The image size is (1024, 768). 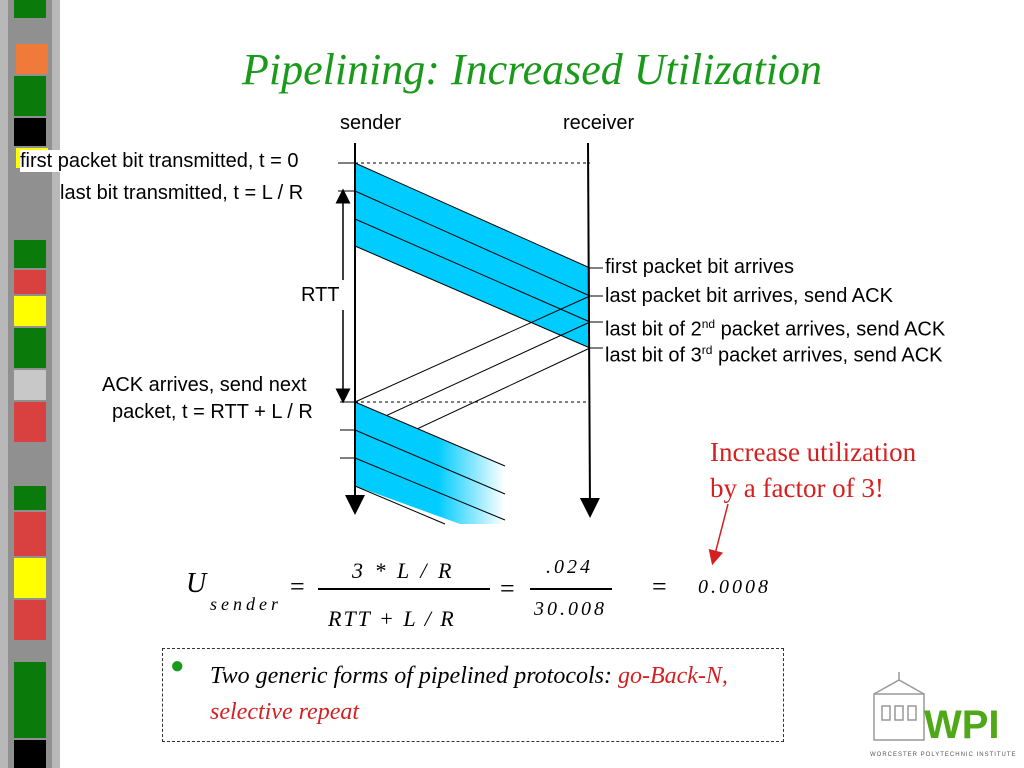 I want to click on last-packet-arrives-label: last packet bit arrives, send ACK, so click(x=749, y=296).